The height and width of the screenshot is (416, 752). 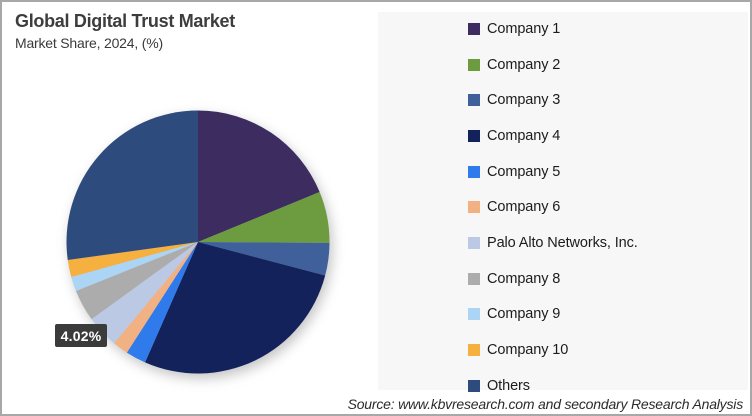 What do you see at coordinates (524, 135) in the screenshot?
I see `legend-label: Company 4` at bounding box center [524, 135].